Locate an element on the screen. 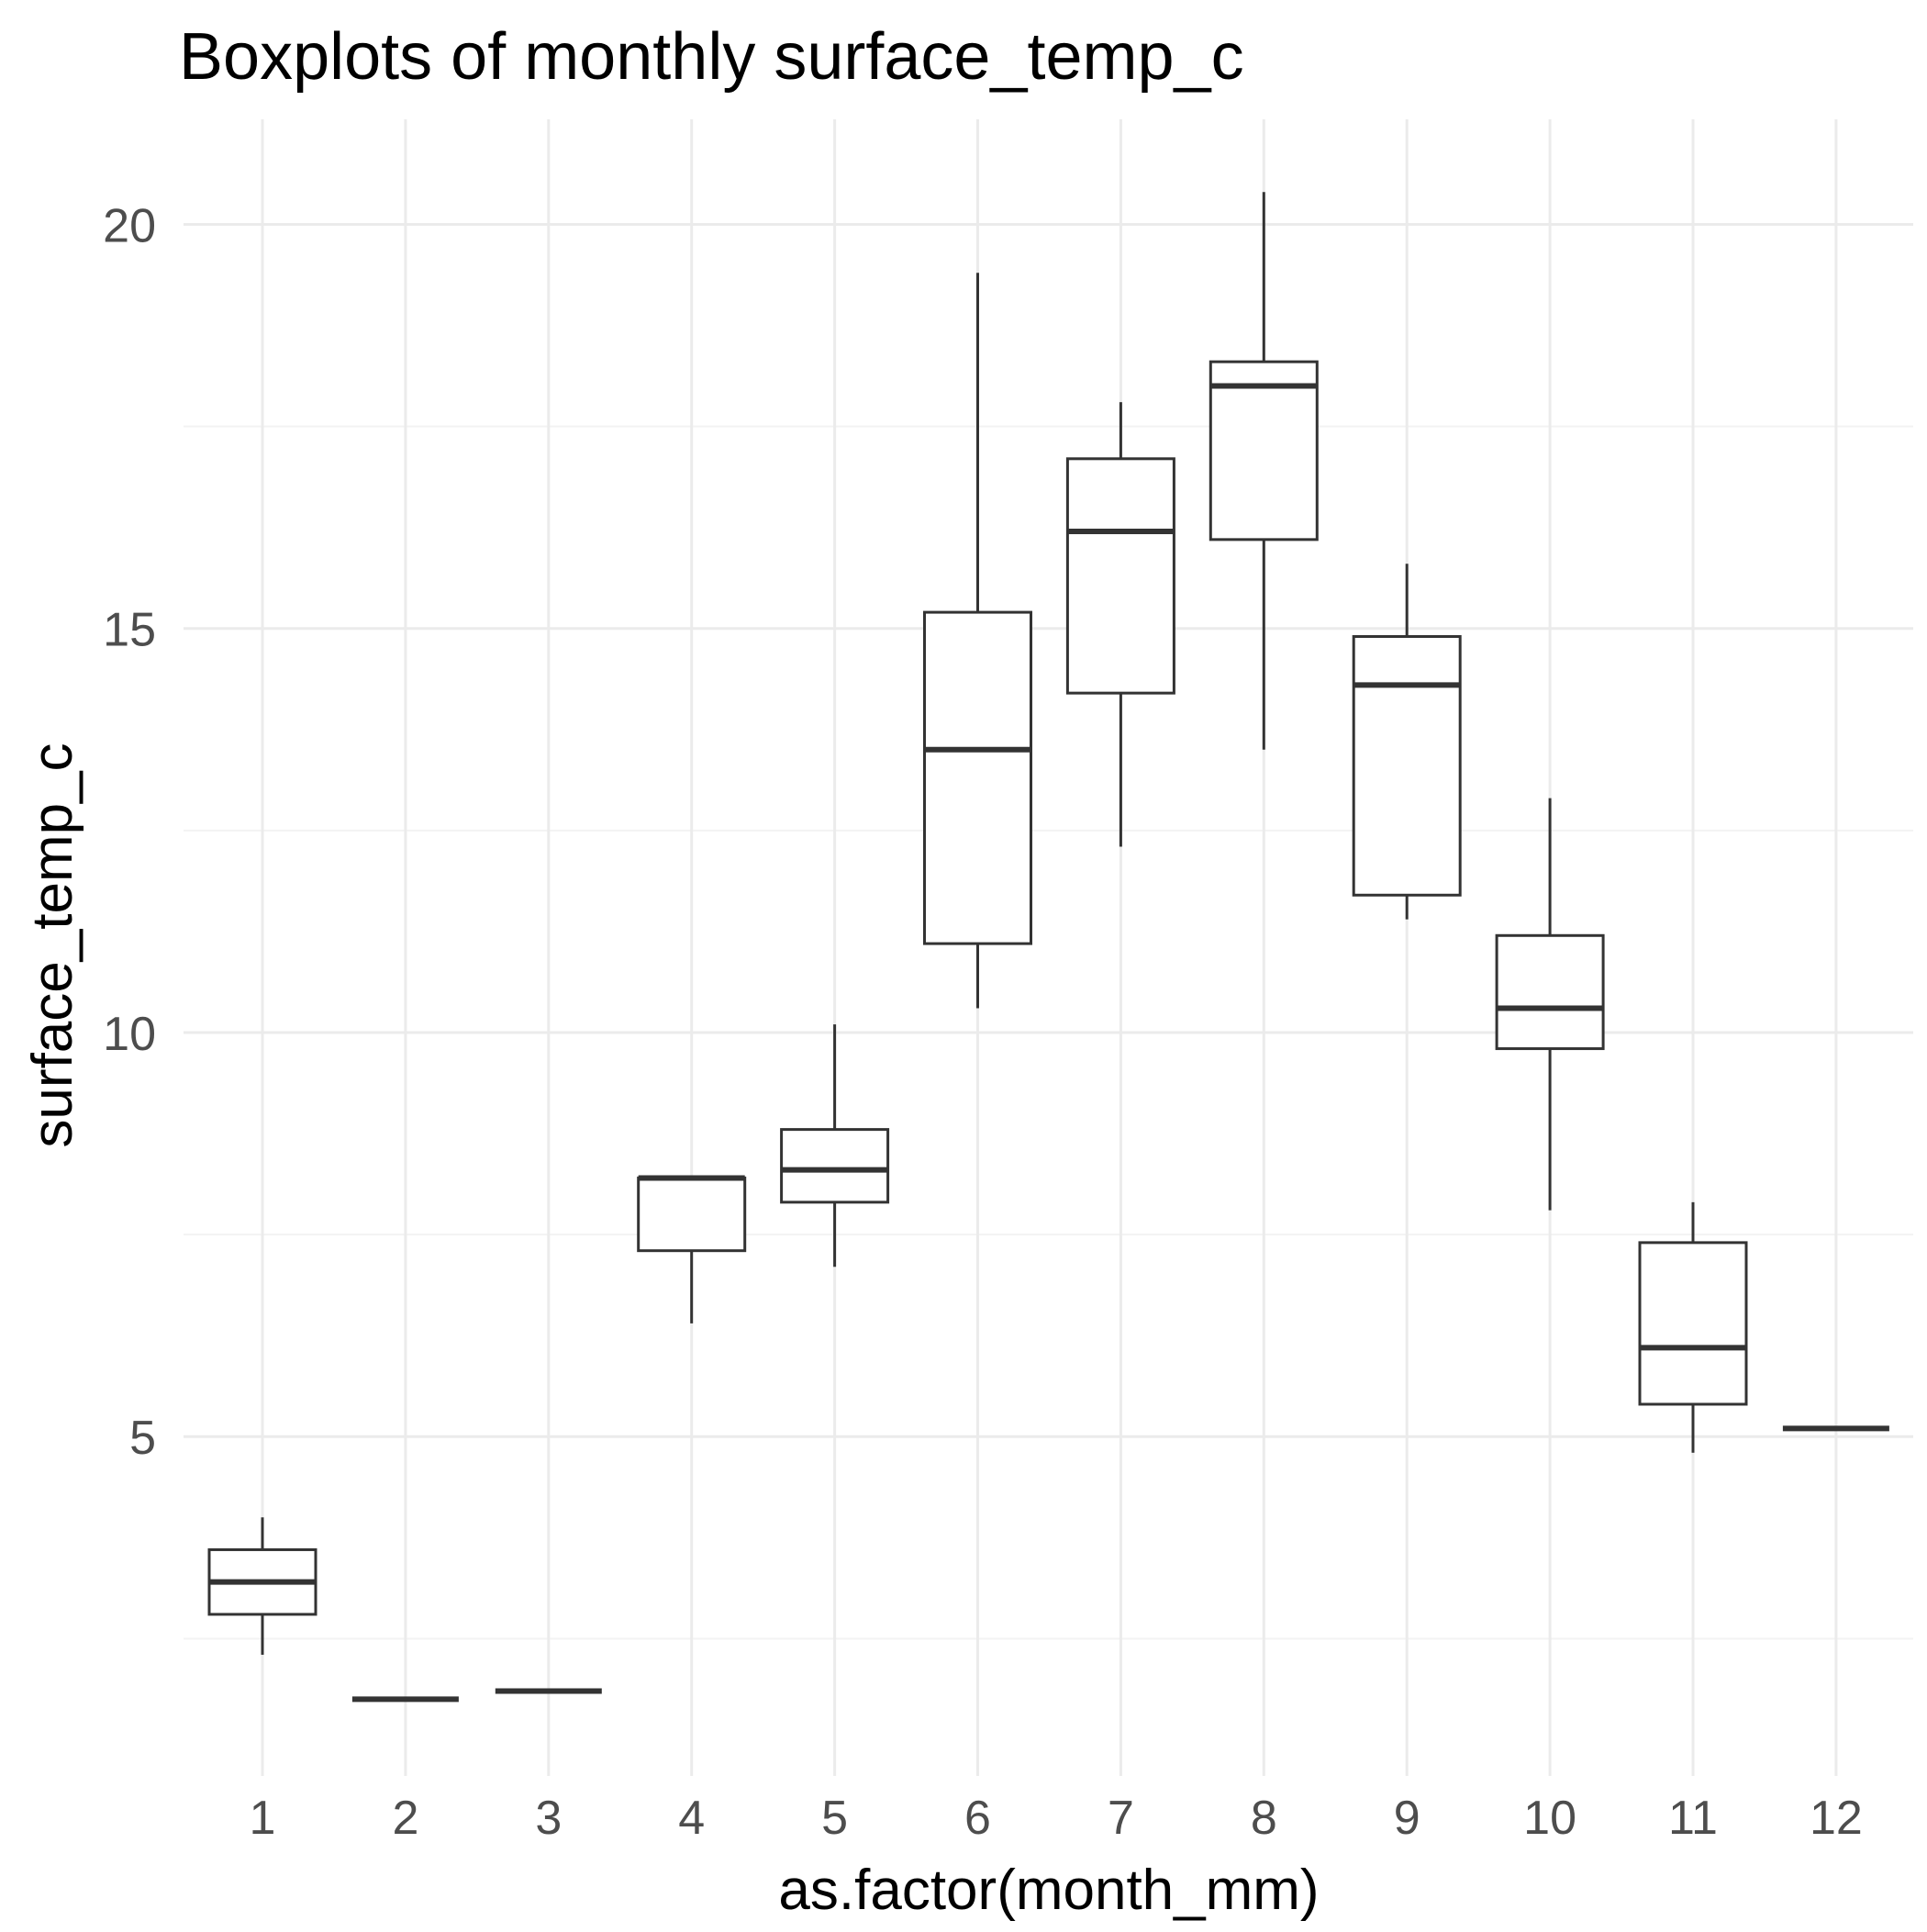 This screenshot has width=1927, height=1932. x-tick-label: 10 is located at coordinates (1549, 1818).